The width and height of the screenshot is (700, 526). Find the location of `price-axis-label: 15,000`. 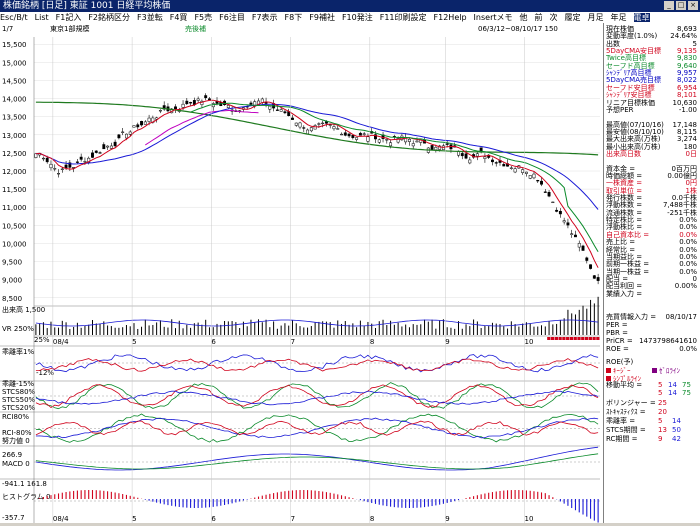

price-axis-label: 15,000 is located at coordinates (14, 63).